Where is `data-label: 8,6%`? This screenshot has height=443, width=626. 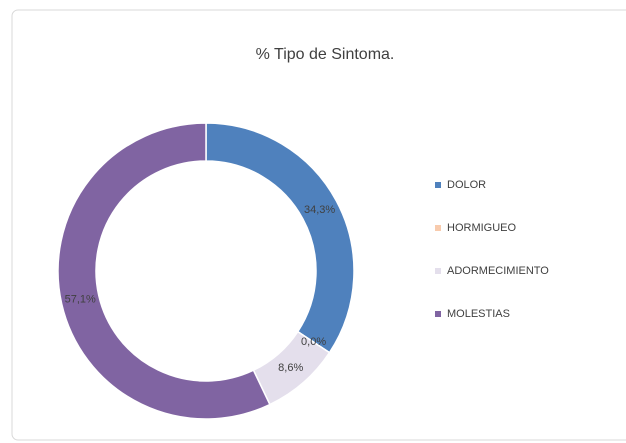
data-label: 8,6% is located at coordinates (290, 368).